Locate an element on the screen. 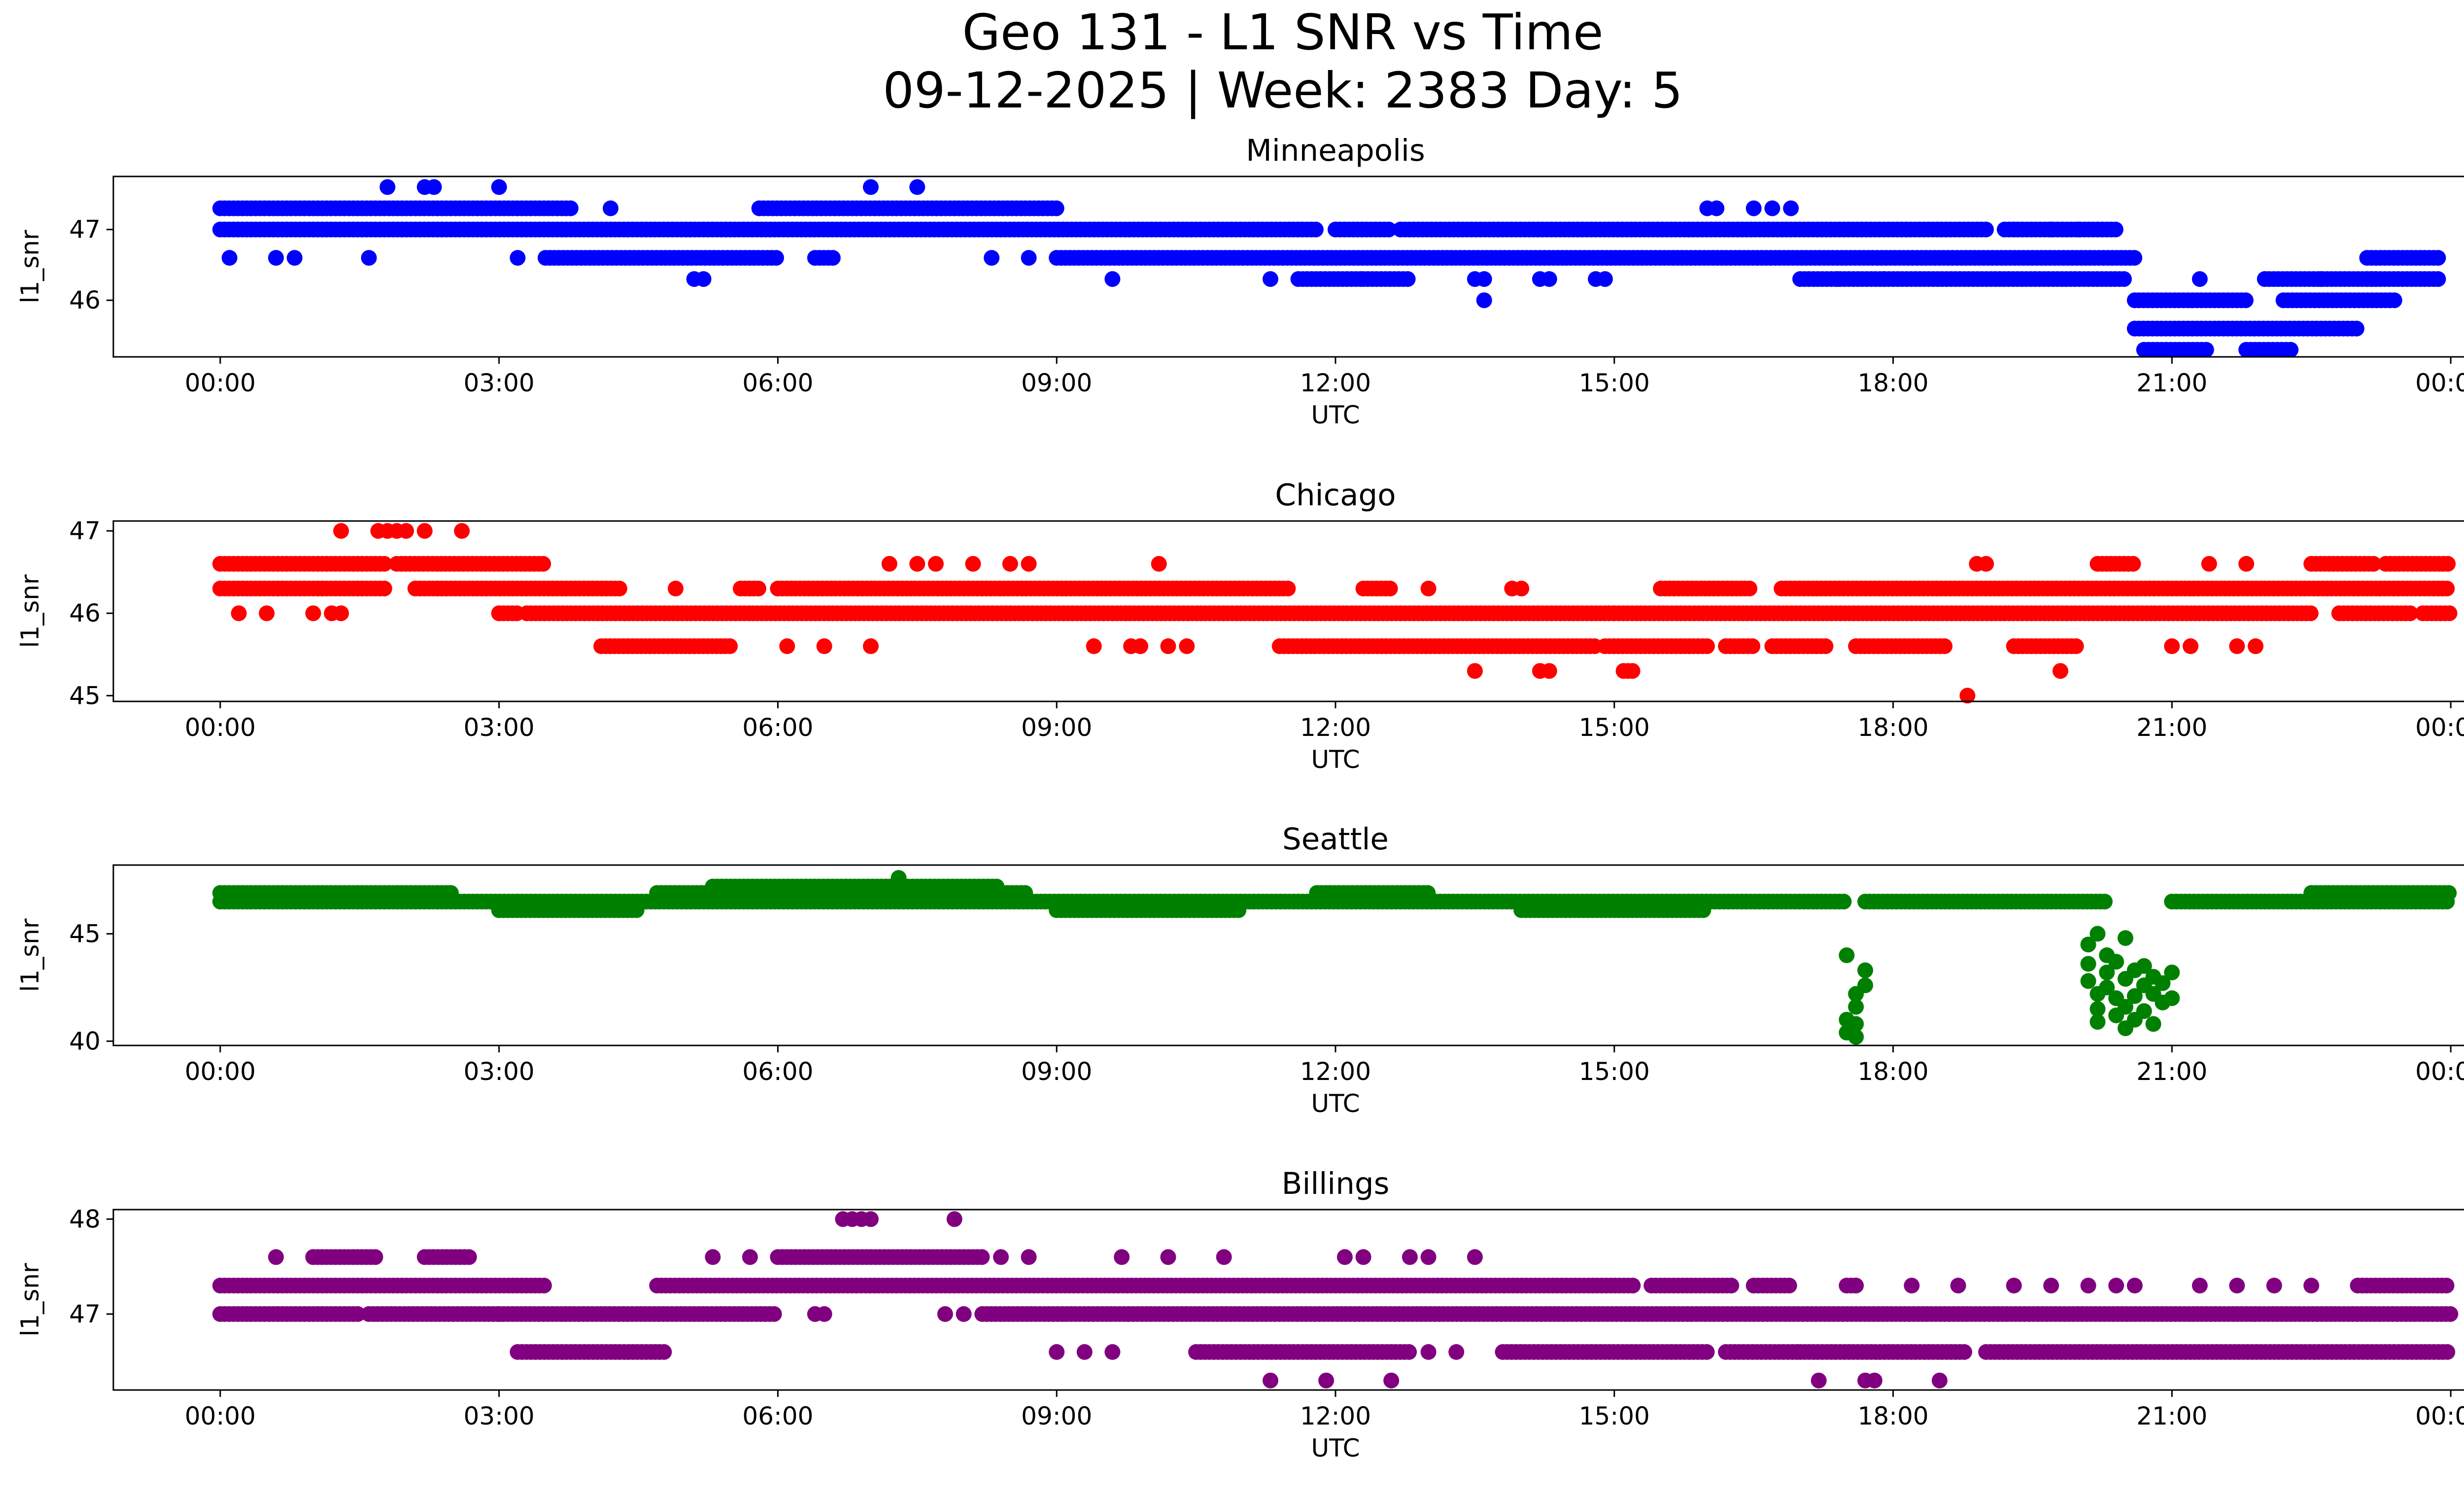 Image resolution: width=2464 pixels, height=1495 pixels. x-tick-label: 21:00 is located at coordinates (2171, 1071).